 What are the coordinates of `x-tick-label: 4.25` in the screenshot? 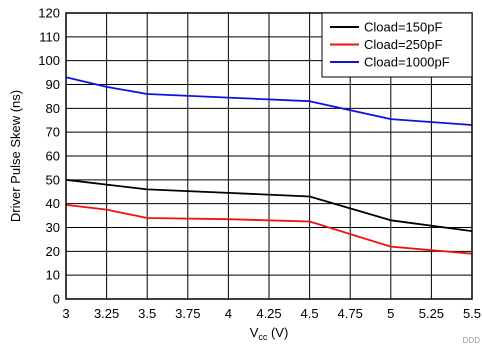 It's located at (268, 313).